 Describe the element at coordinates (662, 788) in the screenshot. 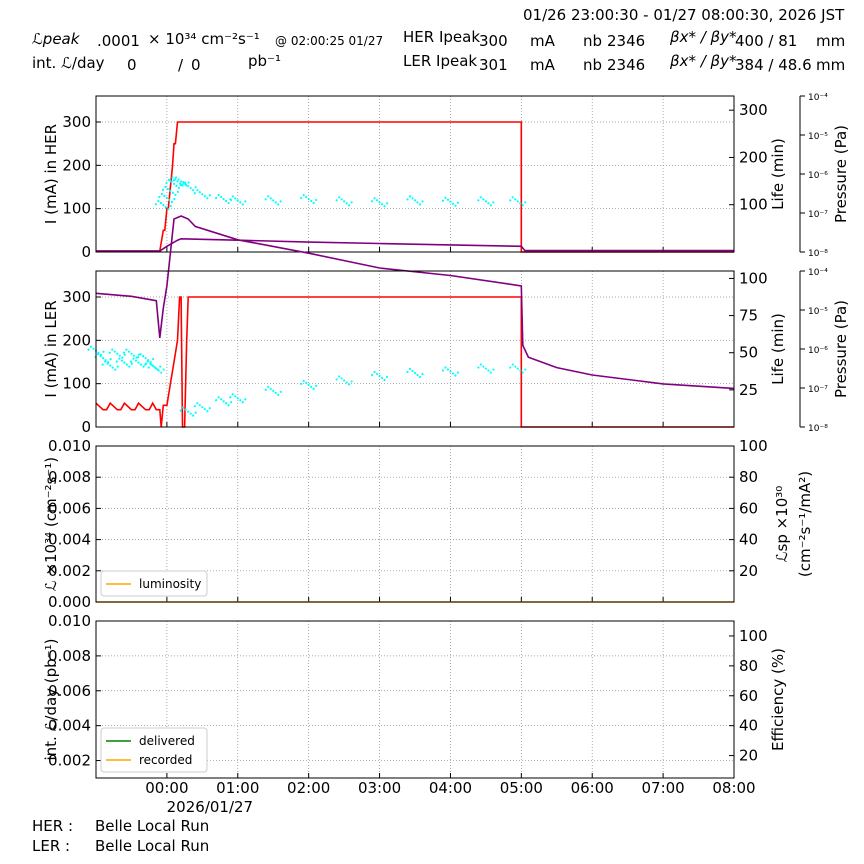

I see `x-tick-label: 07:00` at that location.